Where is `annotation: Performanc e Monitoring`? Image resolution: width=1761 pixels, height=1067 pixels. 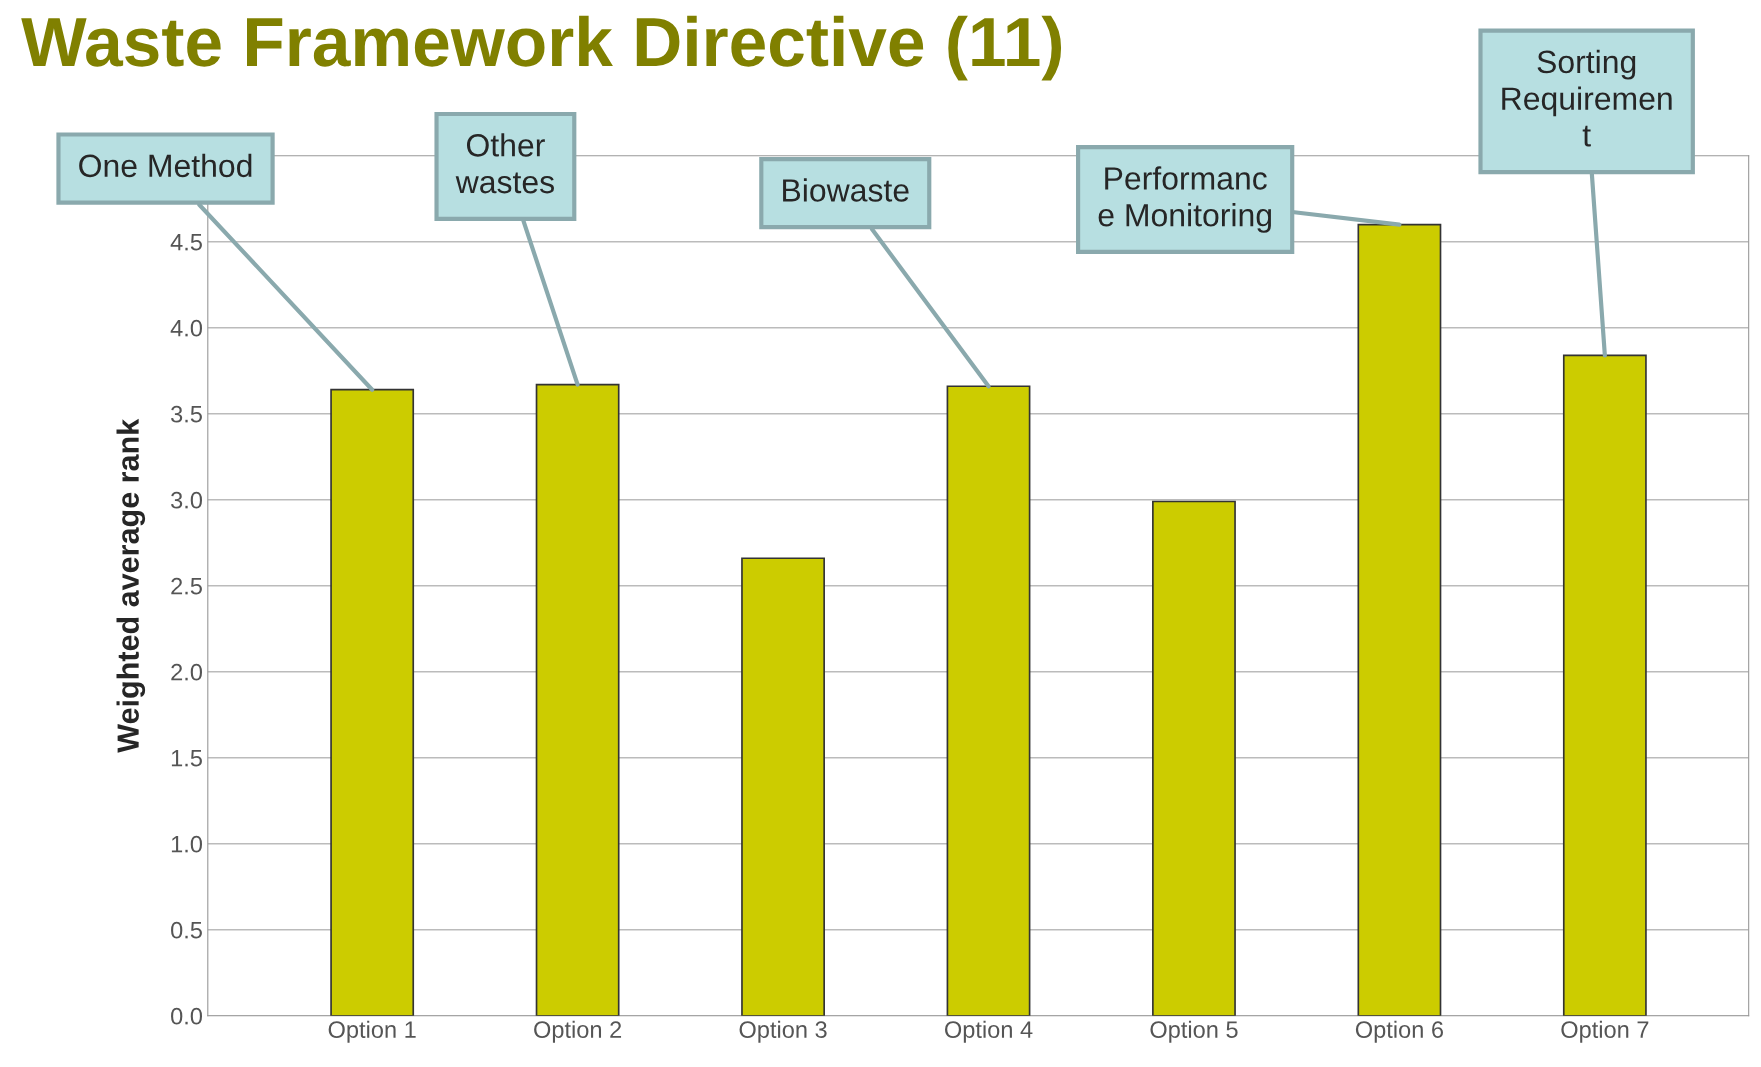
annotation: Performanc e Monitoring is located at coordinates (1184, 199).